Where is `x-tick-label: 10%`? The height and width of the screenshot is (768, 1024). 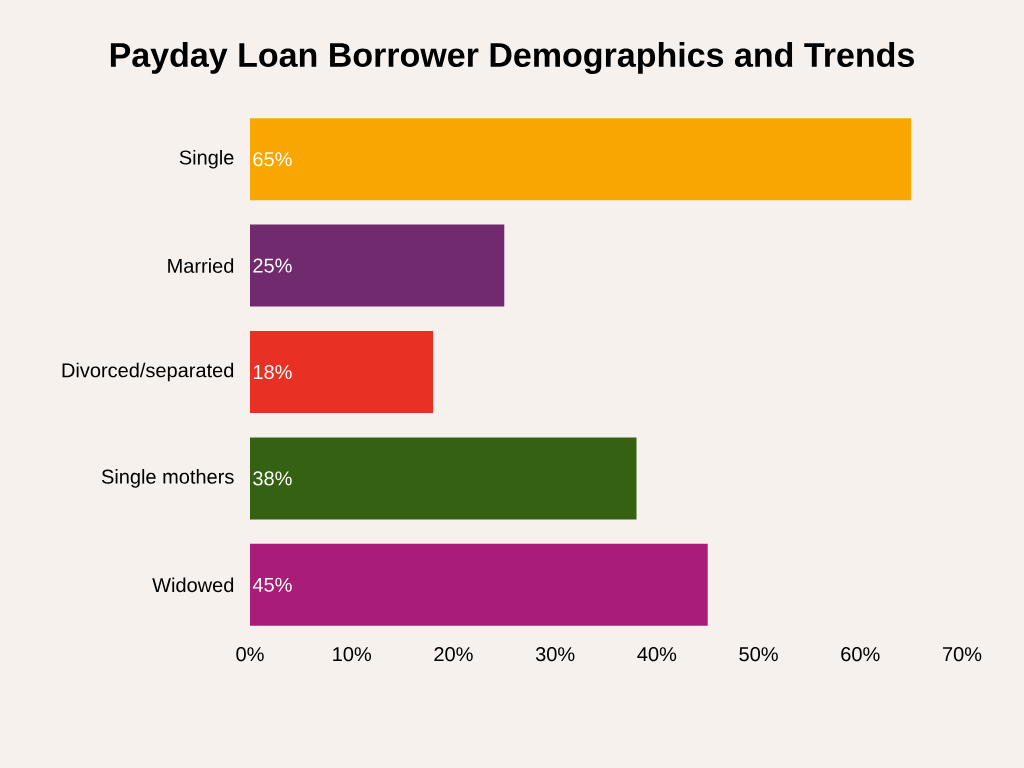
x-tick-label: 10% is located at coordinates (352, 654).